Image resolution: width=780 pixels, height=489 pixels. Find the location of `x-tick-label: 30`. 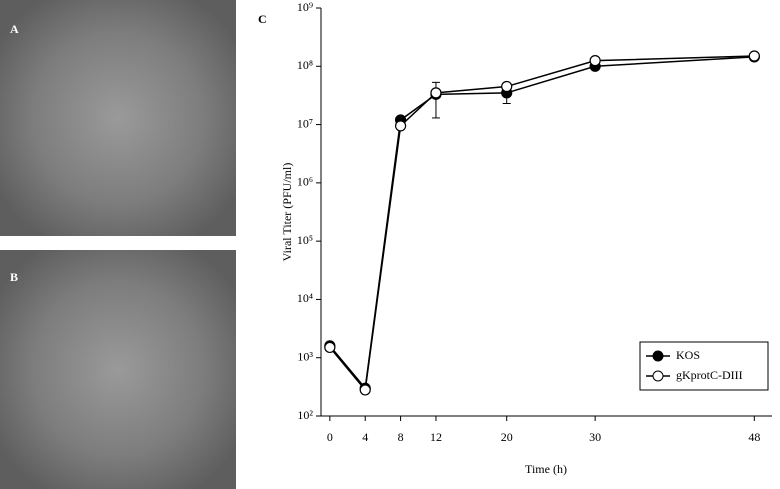

x-tick-label: 30 is located at coordinates (595, 437).